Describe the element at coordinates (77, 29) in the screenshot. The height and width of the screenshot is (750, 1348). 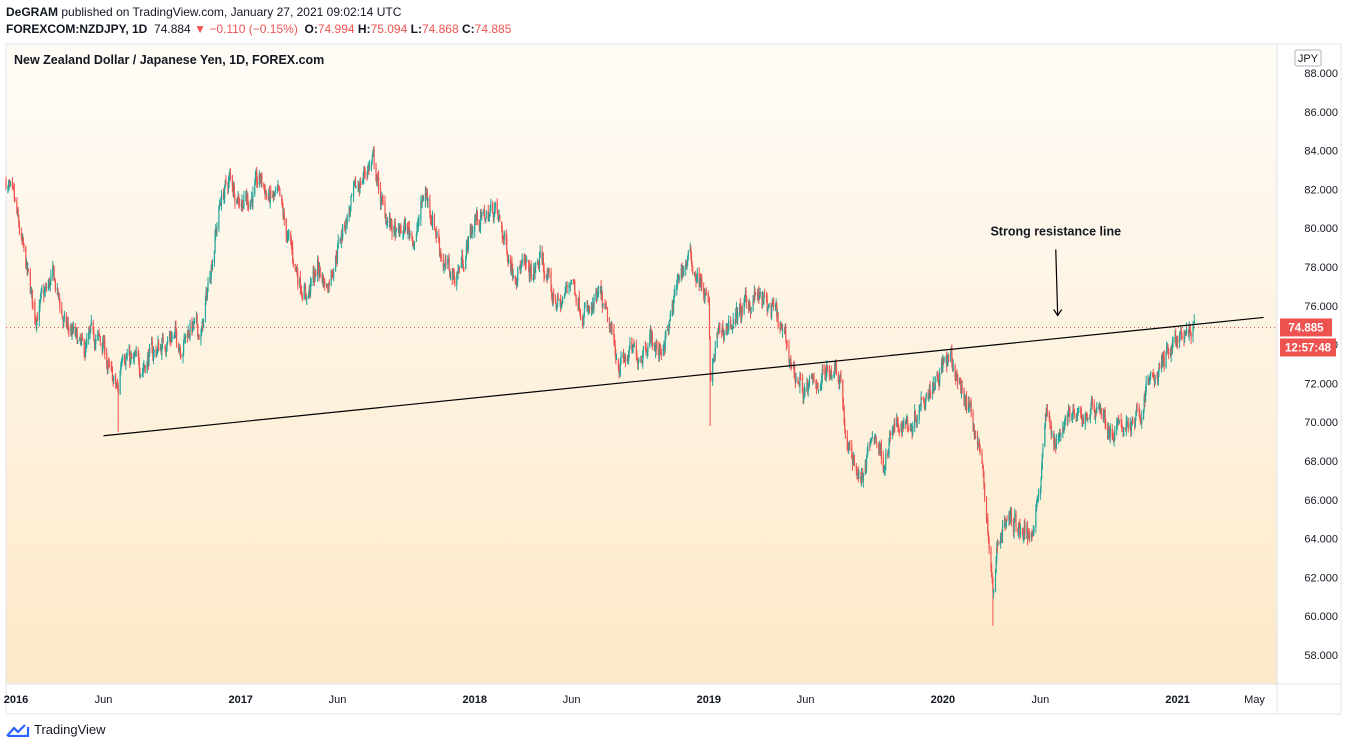
I see `symbol-label: FOREXCOM:NZDJPY, 1D` at that location.